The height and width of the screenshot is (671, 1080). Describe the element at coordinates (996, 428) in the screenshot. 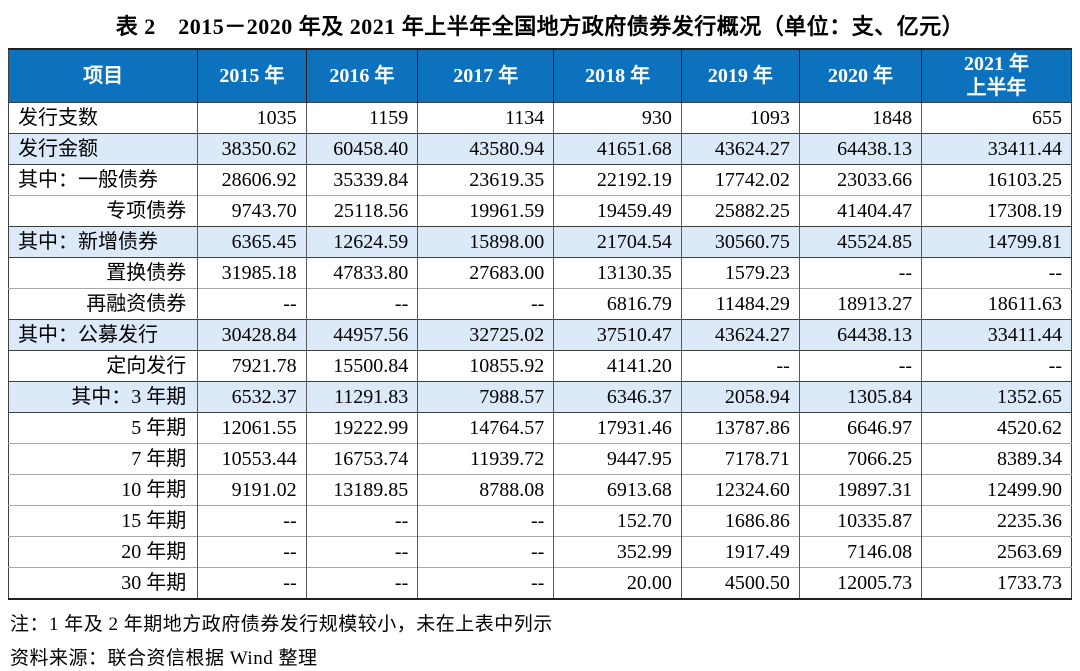

I see `cell-value: 4520.62` at that location.